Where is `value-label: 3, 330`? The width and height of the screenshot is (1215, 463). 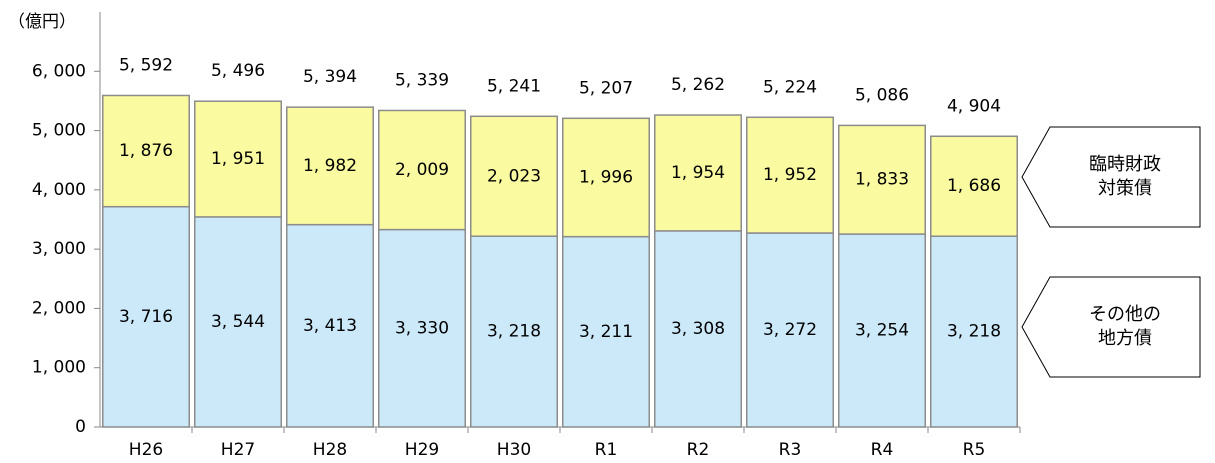
value-label: 3, 330 is located at coordinates (422, 328).